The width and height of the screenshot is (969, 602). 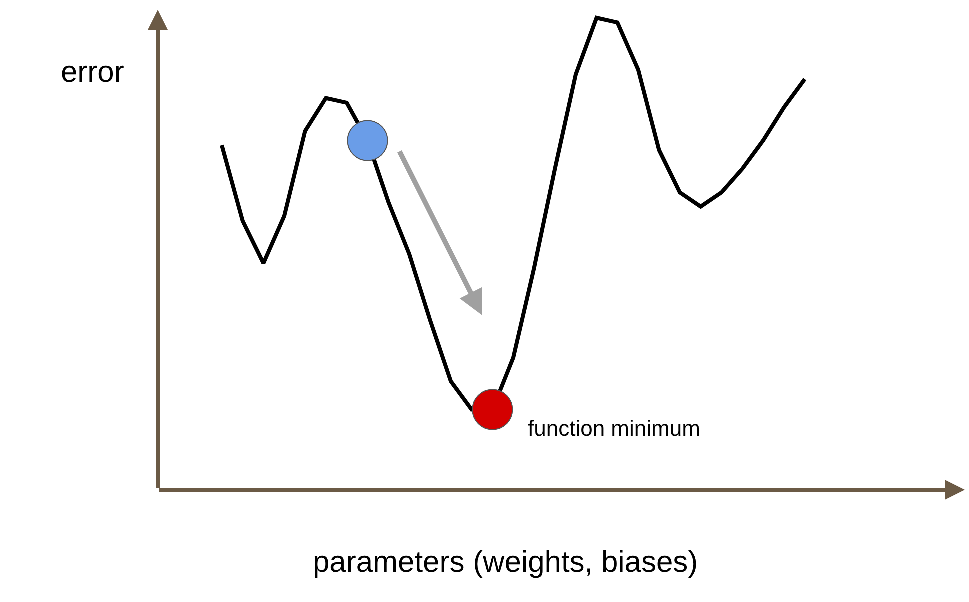 I want to click on y-axis-title: error, so click(x=92, y=72).